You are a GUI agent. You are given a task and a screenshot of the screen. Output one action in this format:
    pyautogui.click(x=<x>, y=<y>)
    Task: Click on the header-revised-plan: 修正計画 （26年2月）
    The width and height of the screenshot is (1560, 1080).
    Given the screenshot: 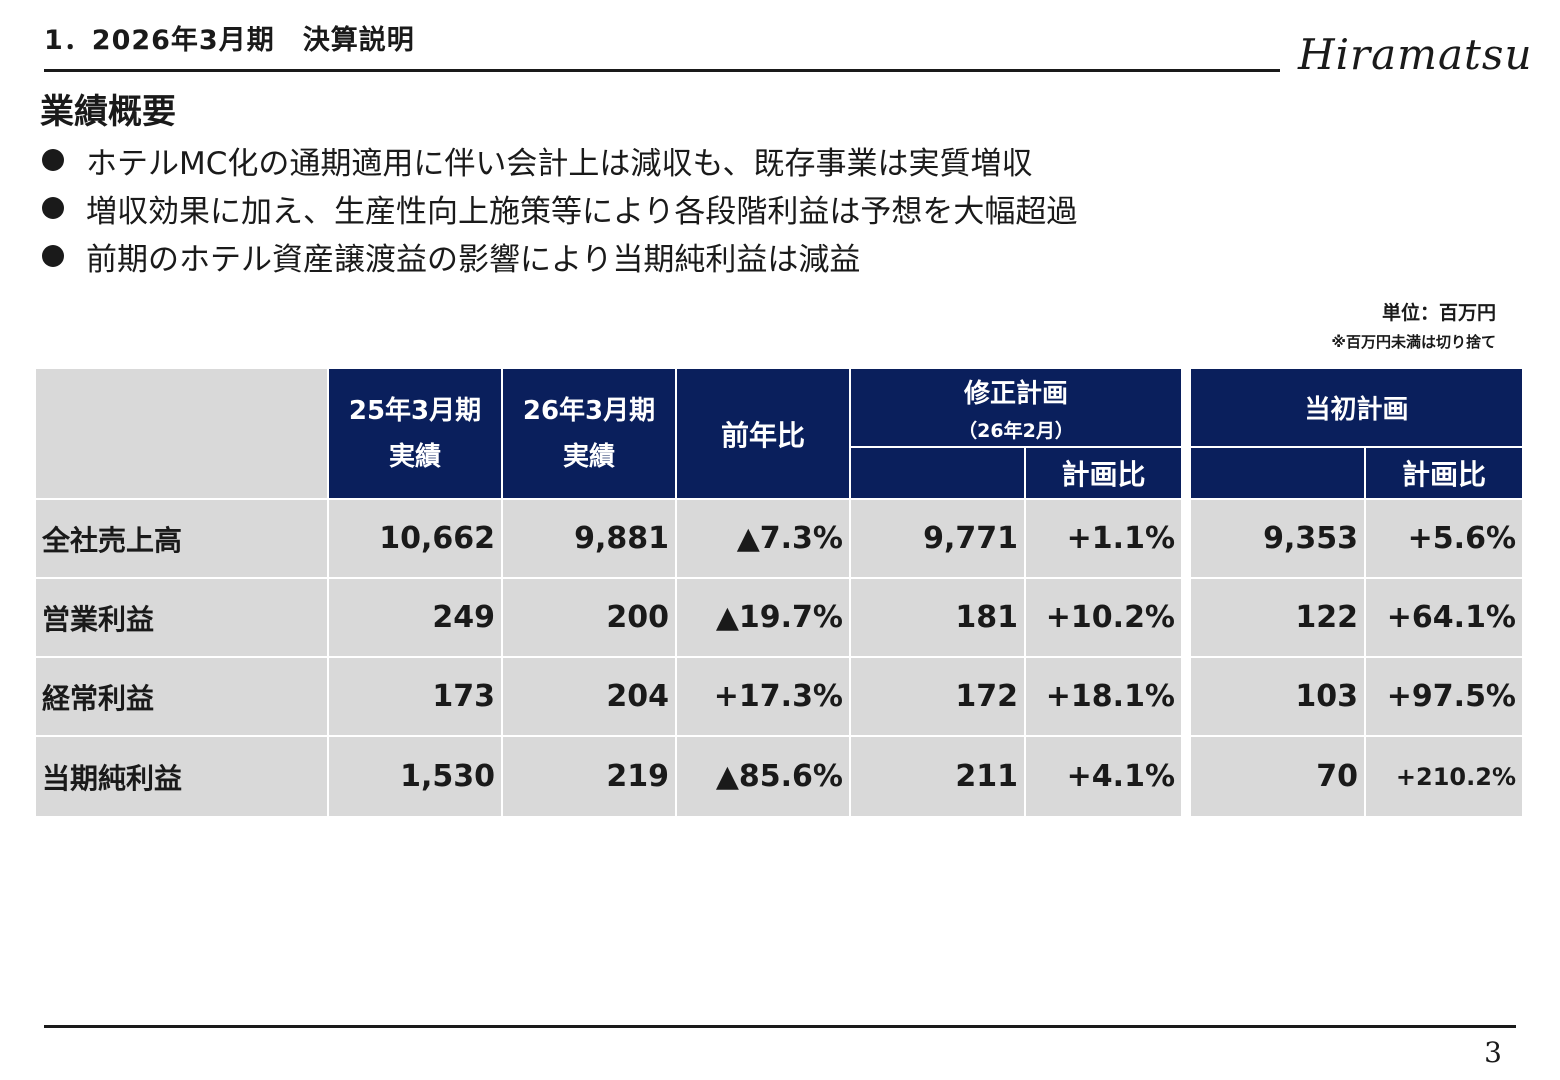 What is the action you would take?
    pyautogui.click(x=1016, y=407)
    